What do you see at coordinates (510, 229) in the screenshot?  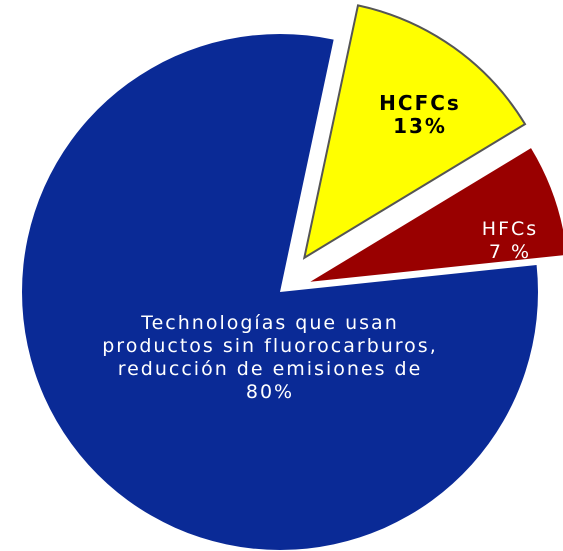 I see `category-label: HFCs` at bounding box center [510, 229].